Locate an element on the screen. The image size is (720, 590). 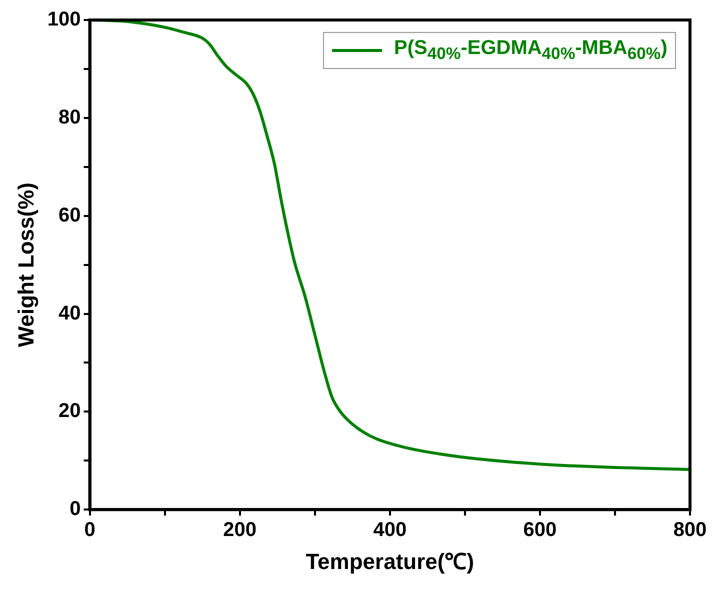
legend-label: P(S$_{40%}$-EGDMA$_{40%}$-MBA$_{60%}$) is located at coordinates (531, 50).